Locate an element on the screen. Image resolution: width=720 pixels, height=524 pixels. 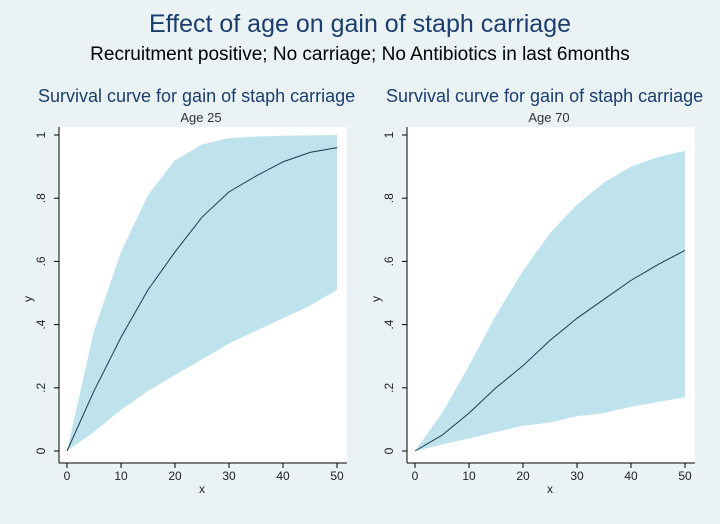
panel-1-subtitle: Age 25 is located at coordinates (201, 117).